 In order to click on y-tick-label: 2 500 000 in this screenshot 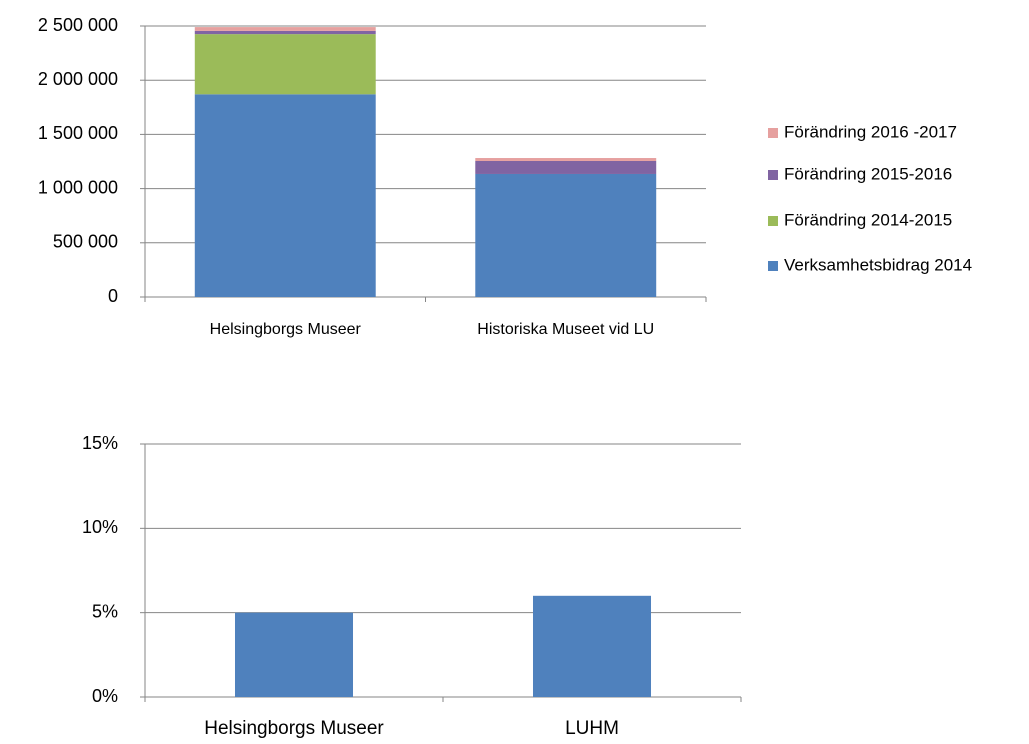, I will do `click(78, 25)`.